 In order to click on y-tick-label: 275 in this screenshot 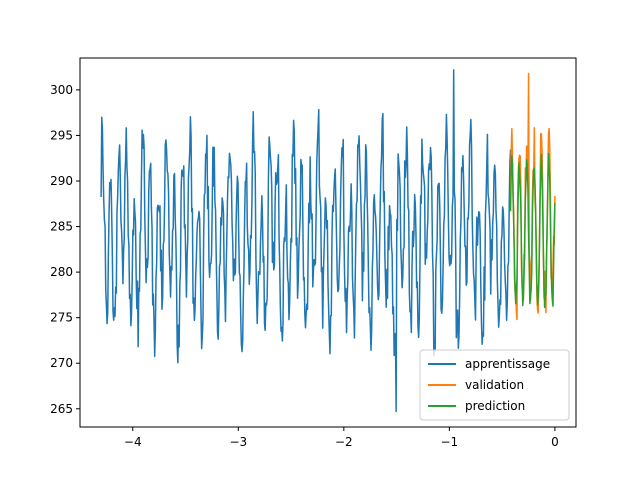, I will do `click(61, 318)`.